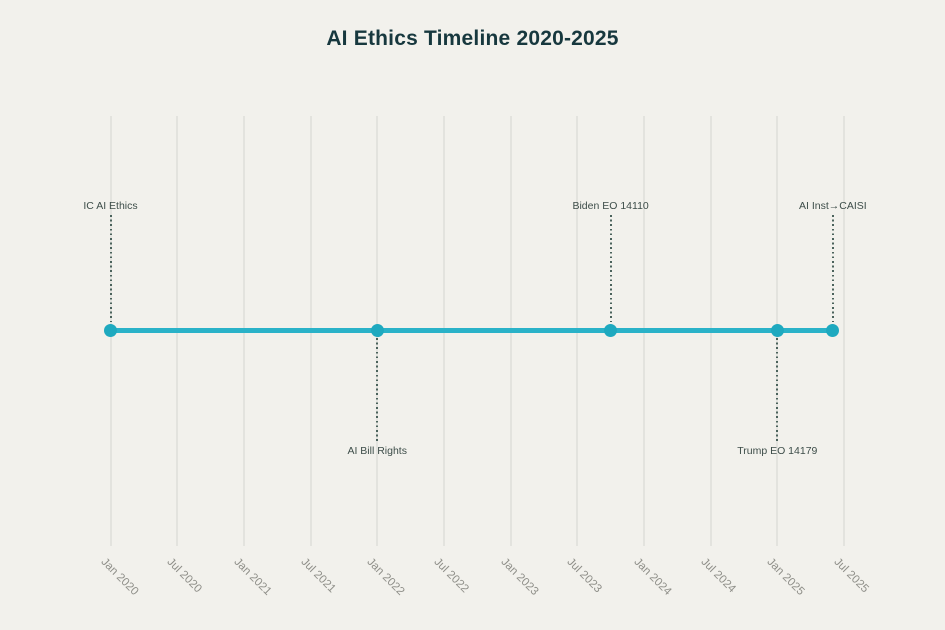 Image resolution: width=945 pixels, height=630 pixels. Describe the element at coordinates (385, 577) in the screenshot. I see `x-tick-label: Jan 2022` at that location.